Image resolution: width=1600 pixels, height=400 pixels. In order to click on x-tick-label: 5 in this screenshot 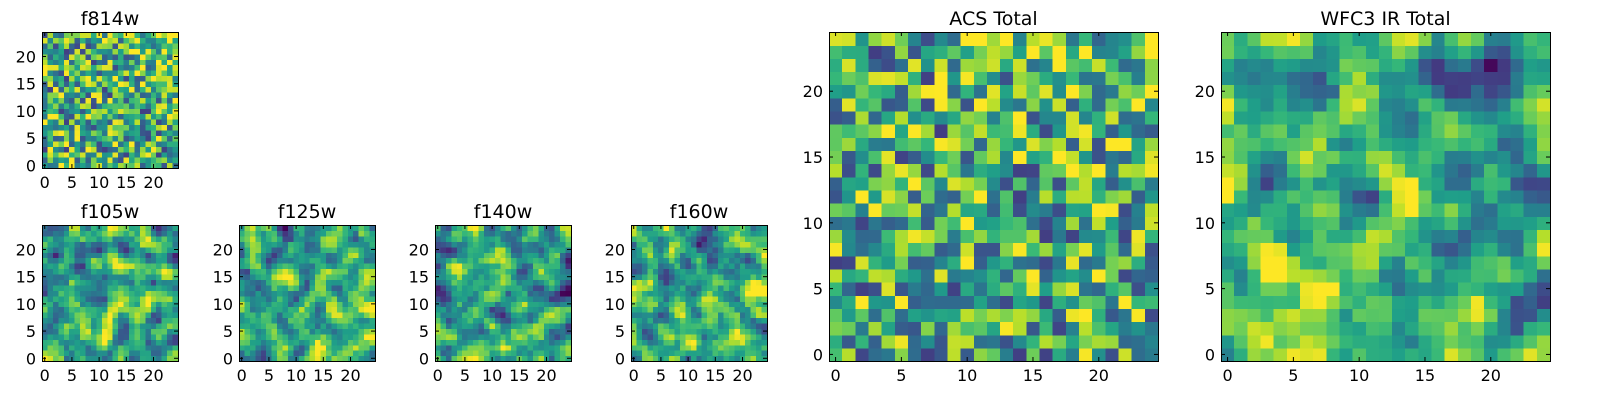, I will do `click(661, 375)`.